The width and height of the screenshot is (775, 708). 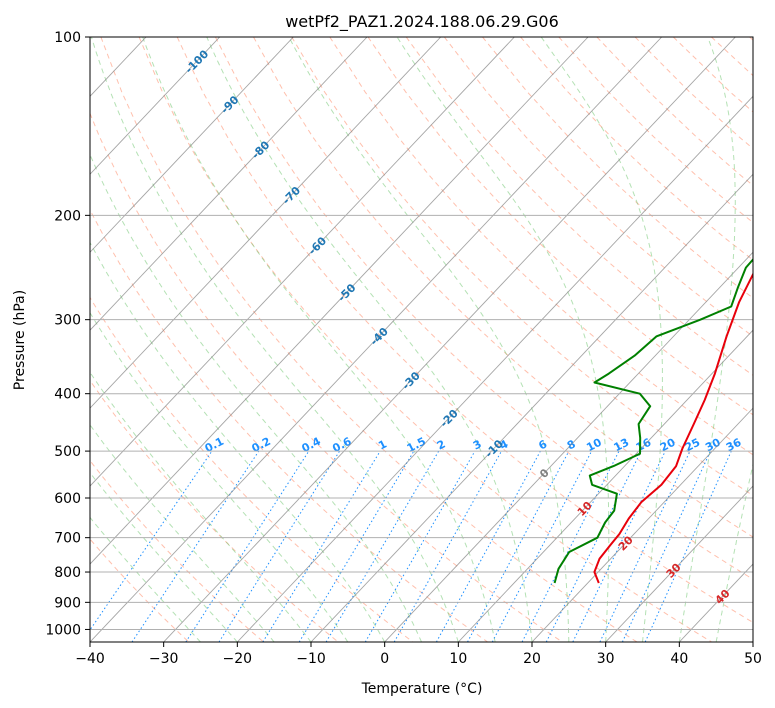 I want to click on y-tick-label: 900, so click(x=67, y=603).